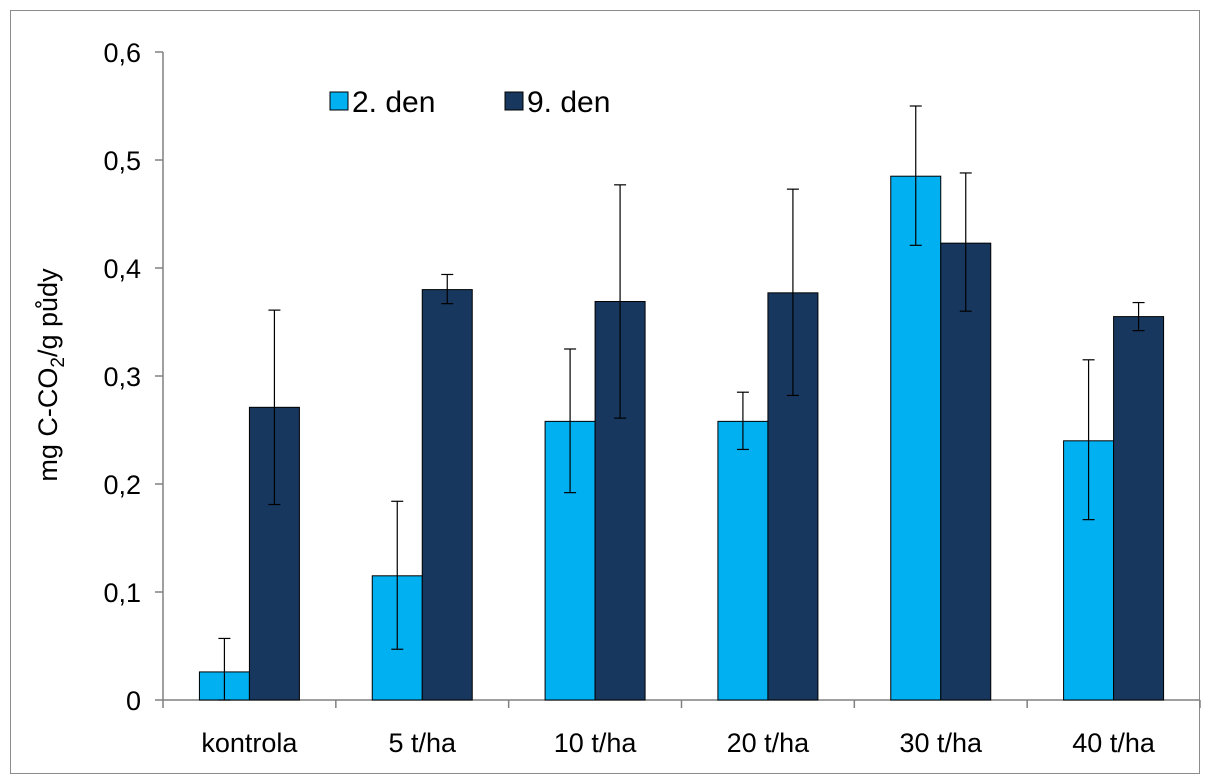 The height and width of the screenshot is (782, 1208). What do you see at coordinates (941, 743) in the screenshot?
I see `x-tick-label: 30 t/ha` at bounding box center [941, 743].